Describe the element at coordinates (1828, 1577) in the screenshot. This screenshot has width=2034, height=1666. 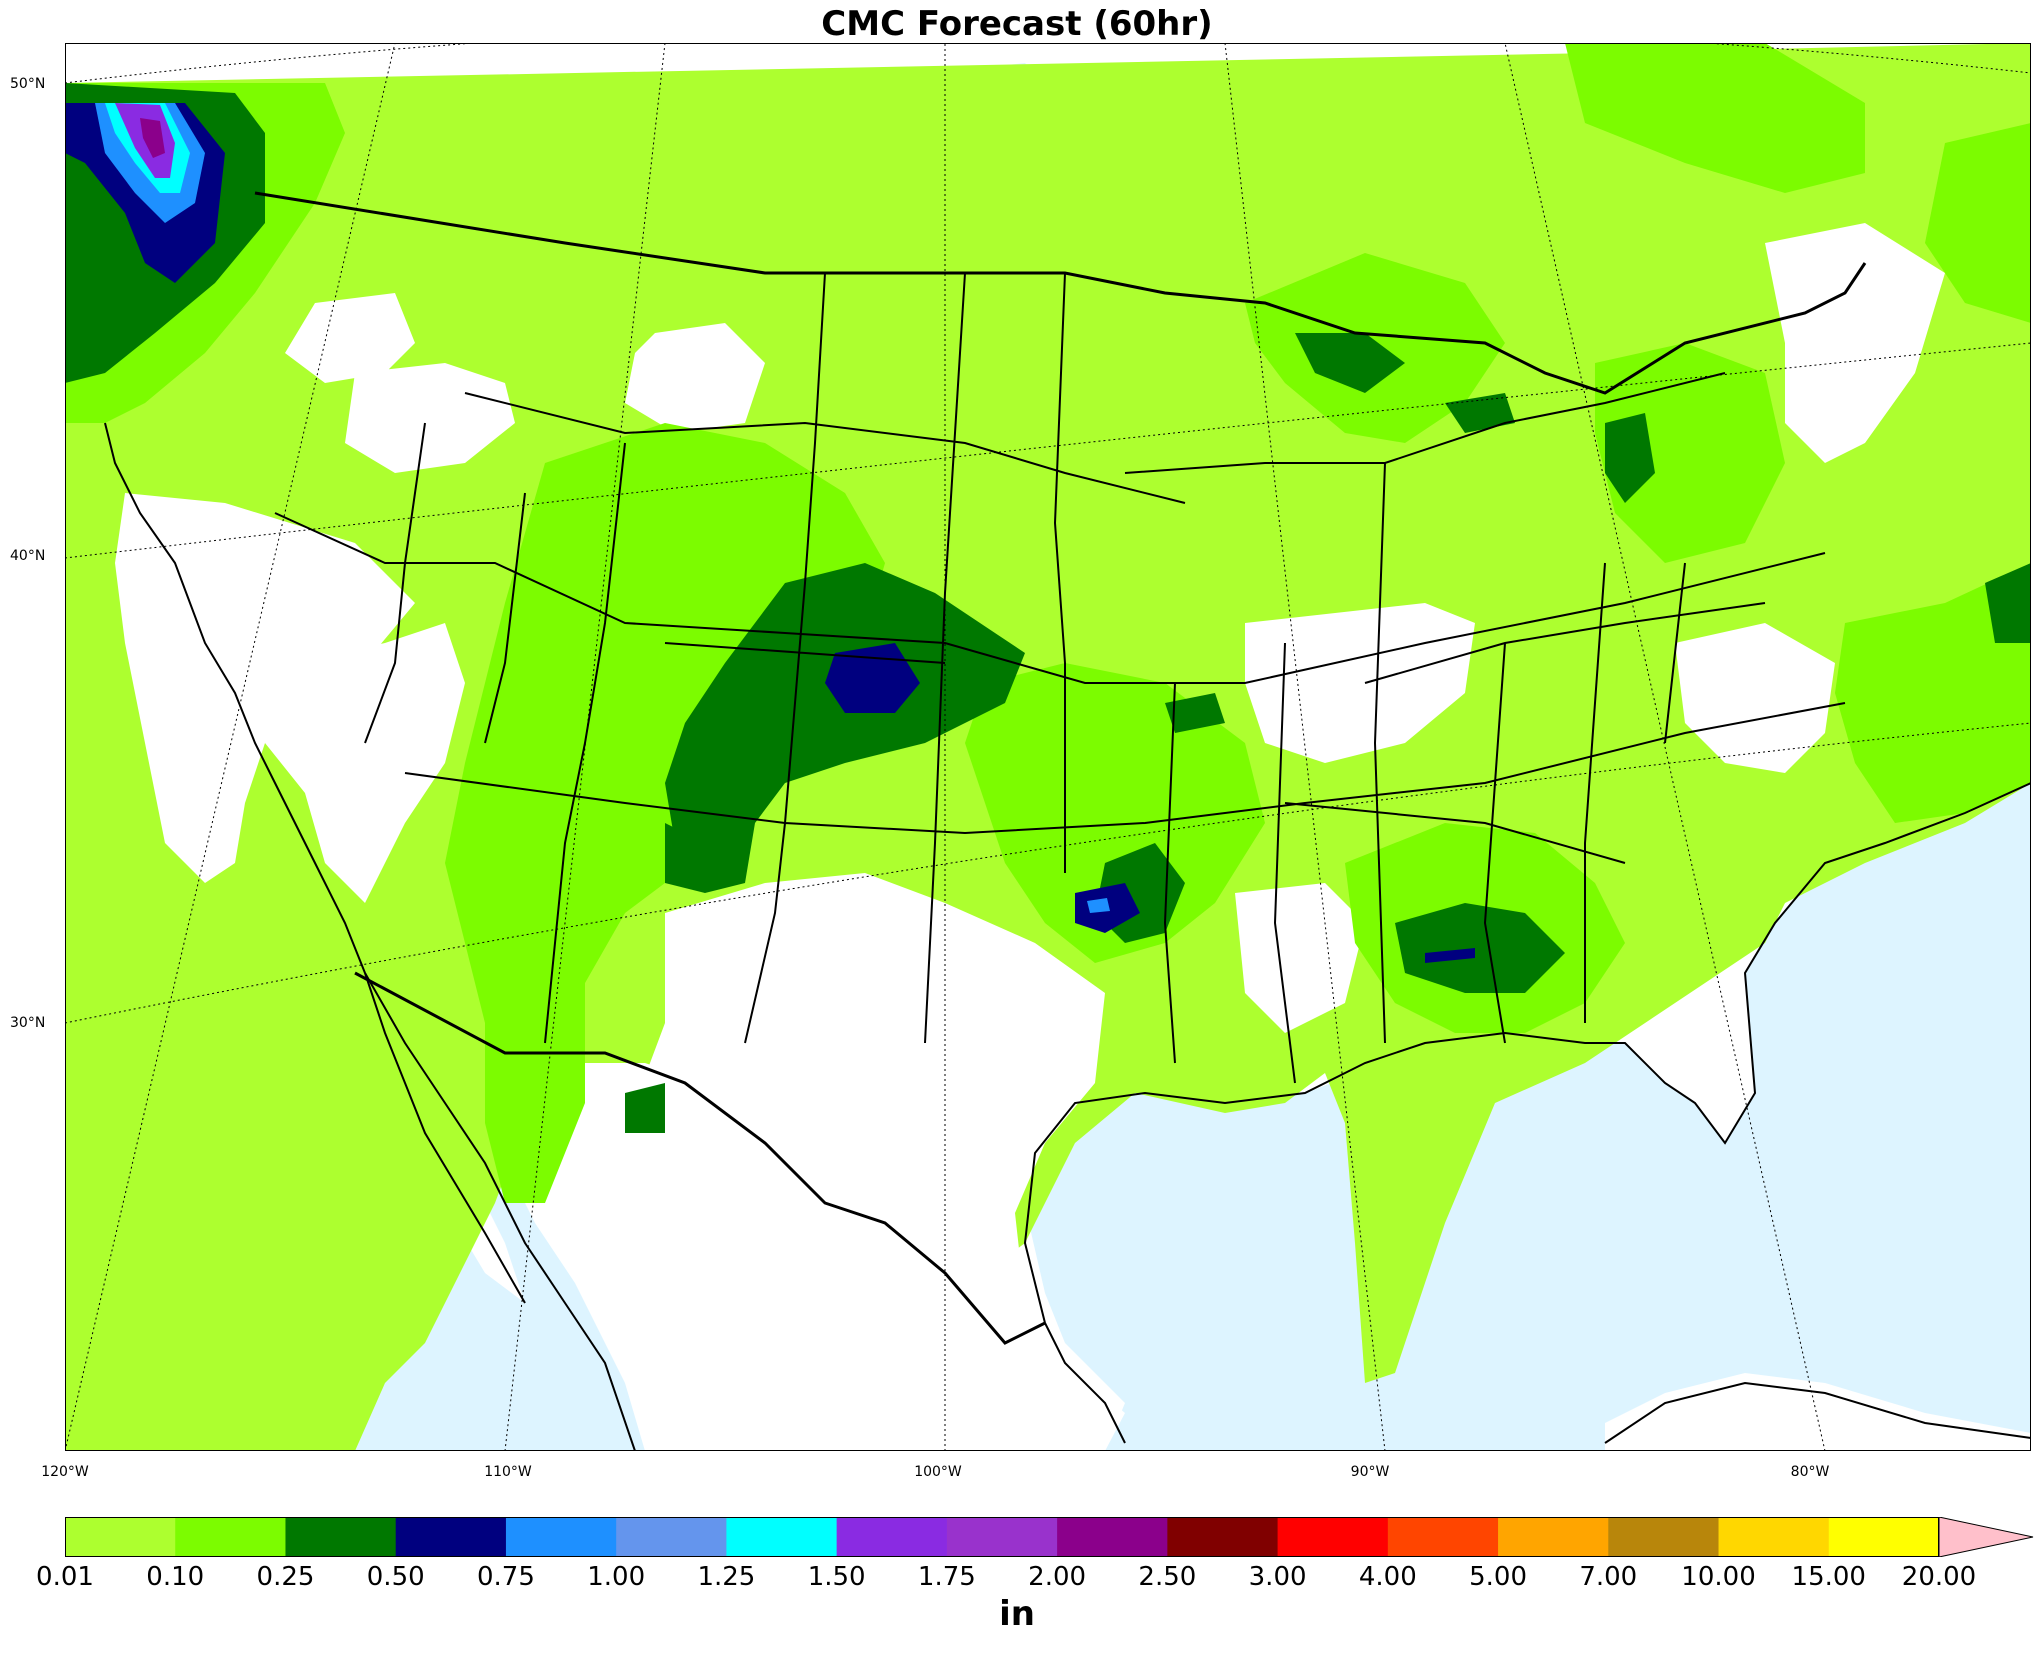
I see `colorbar-tick-label: 15.00` at that location.